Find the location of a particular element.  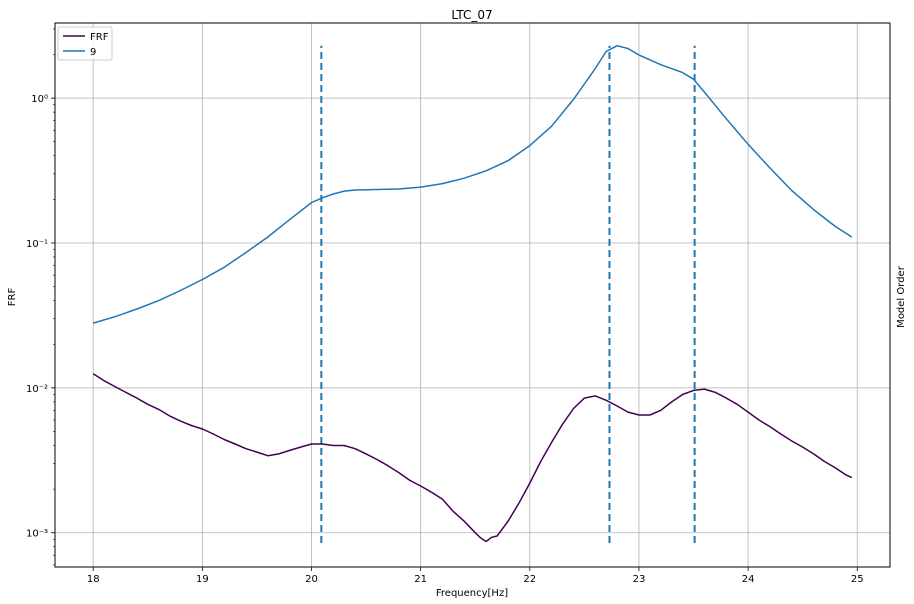

x-tick-label: 19 is located at coordinates (202, 579).